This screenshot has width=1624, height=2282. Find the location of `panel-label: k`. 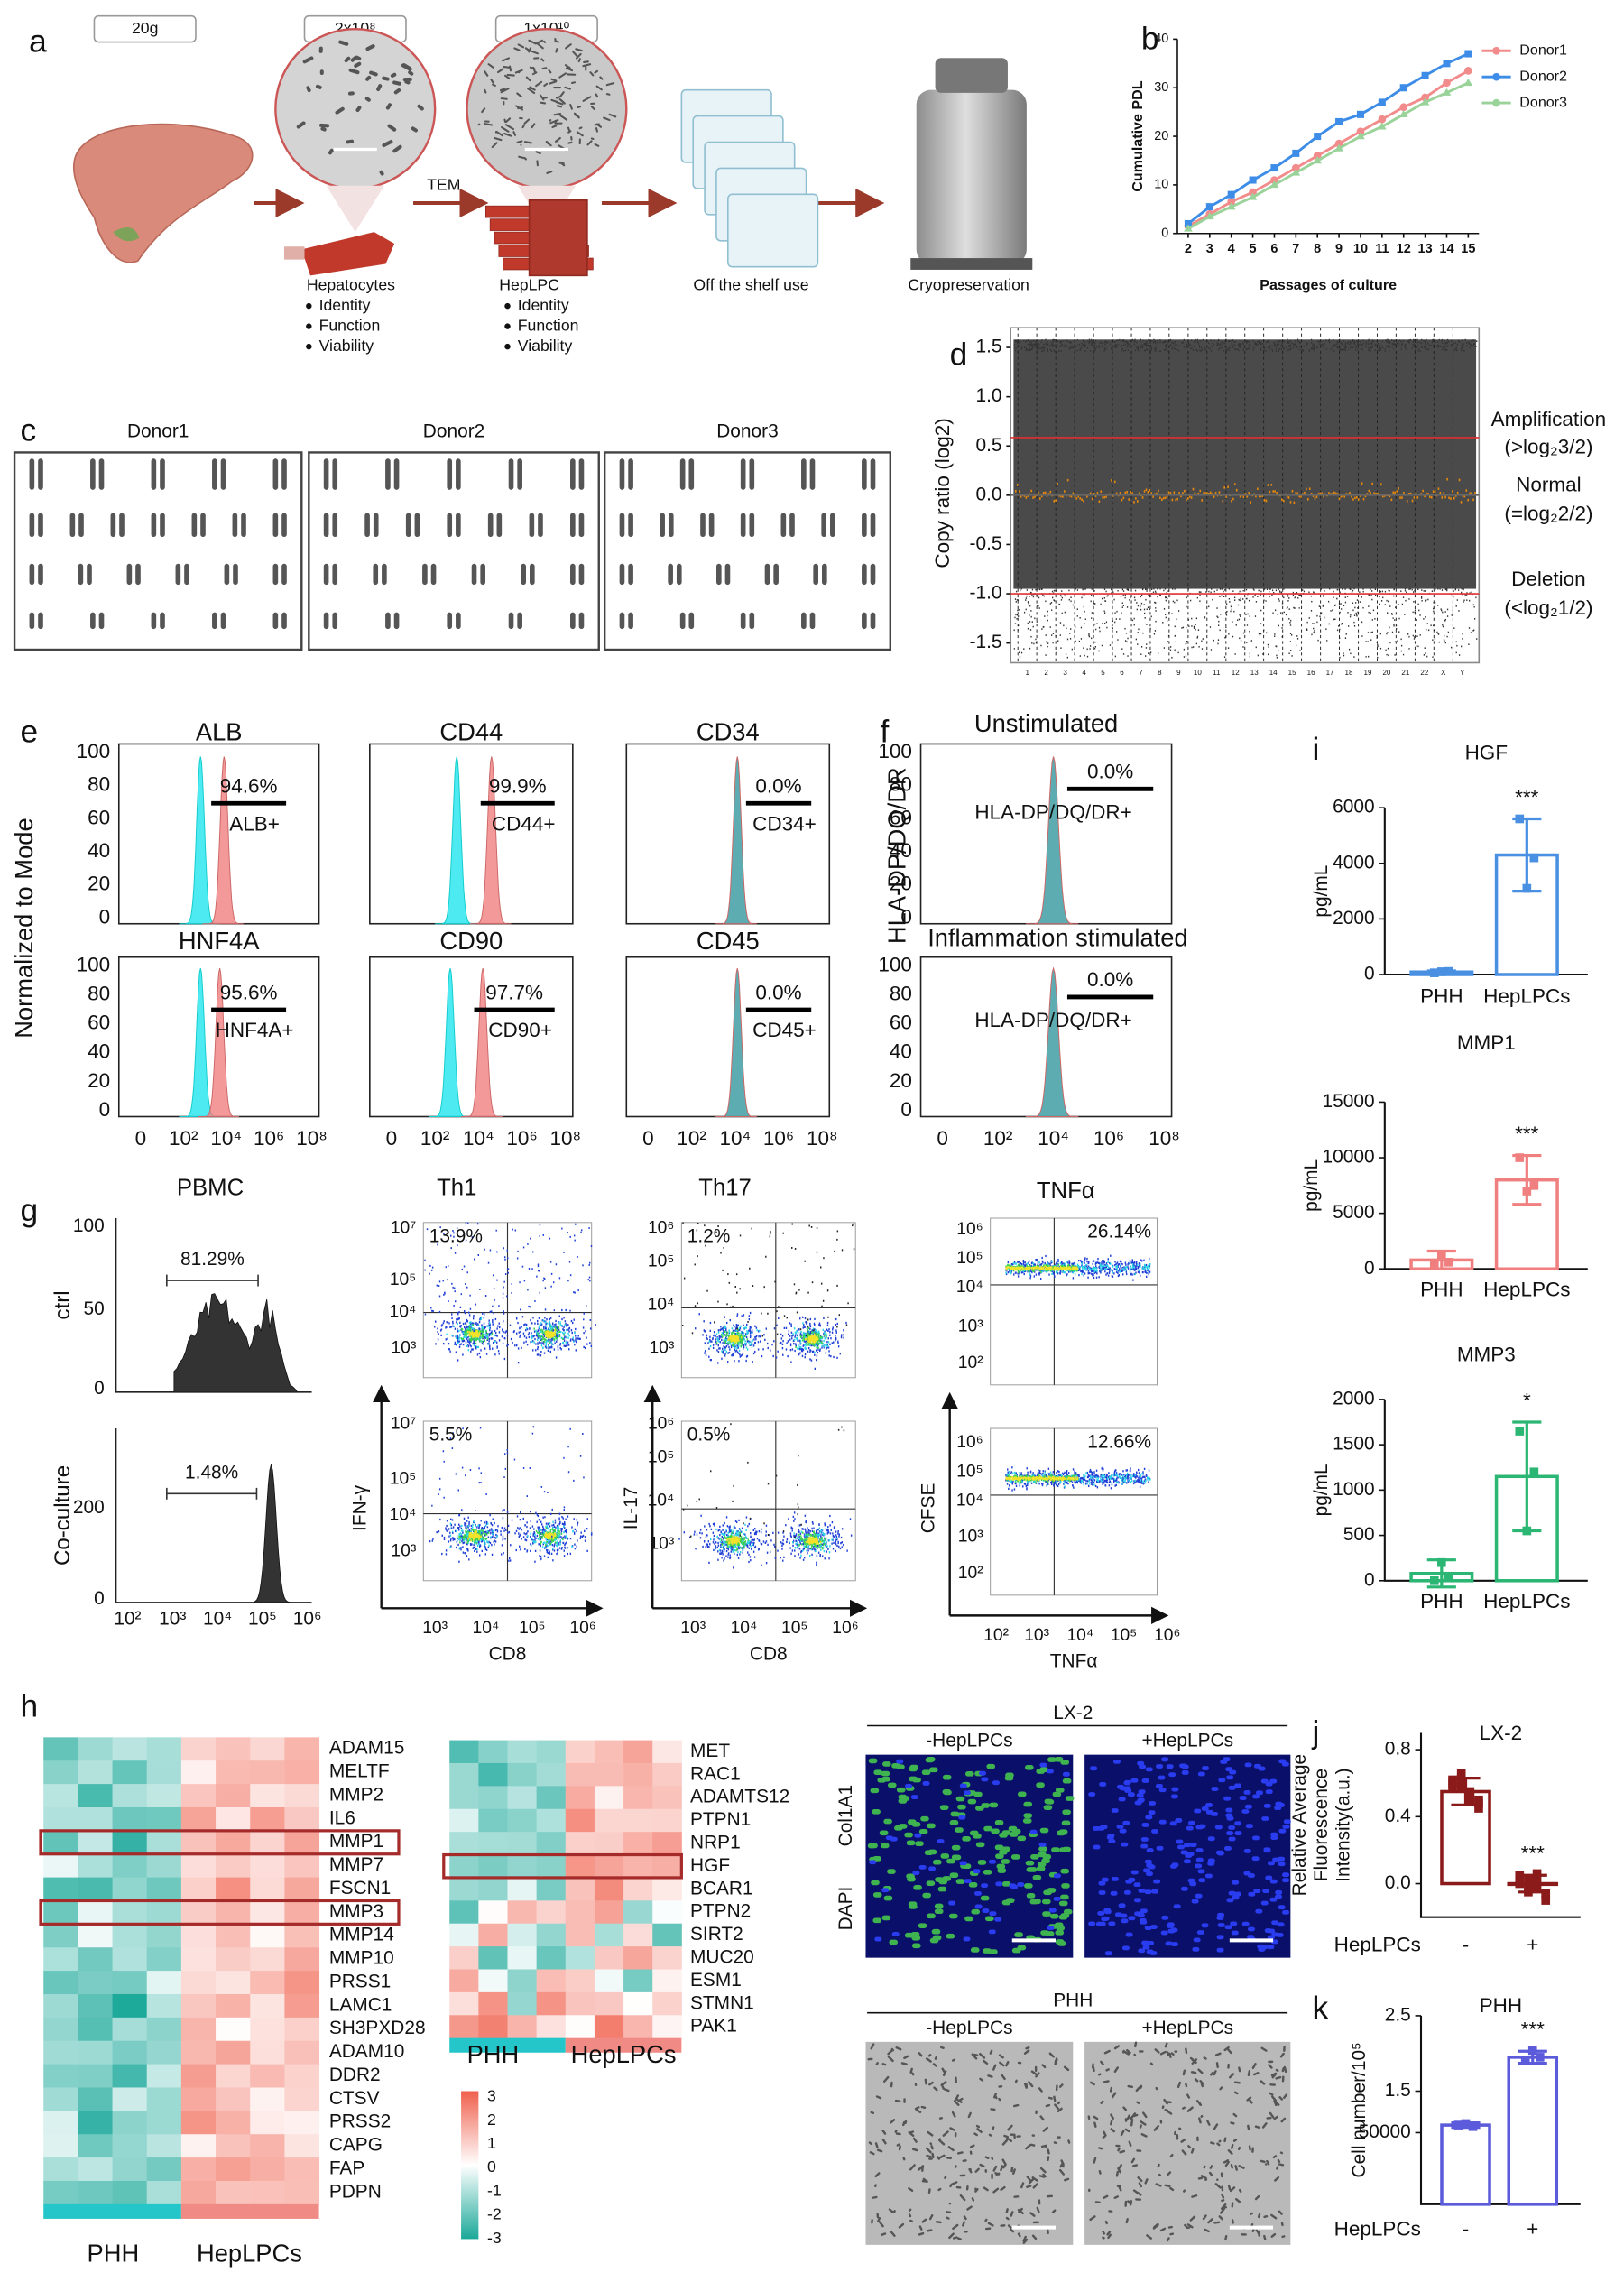

panel-label: k is located at coordinates (1320, 2009).